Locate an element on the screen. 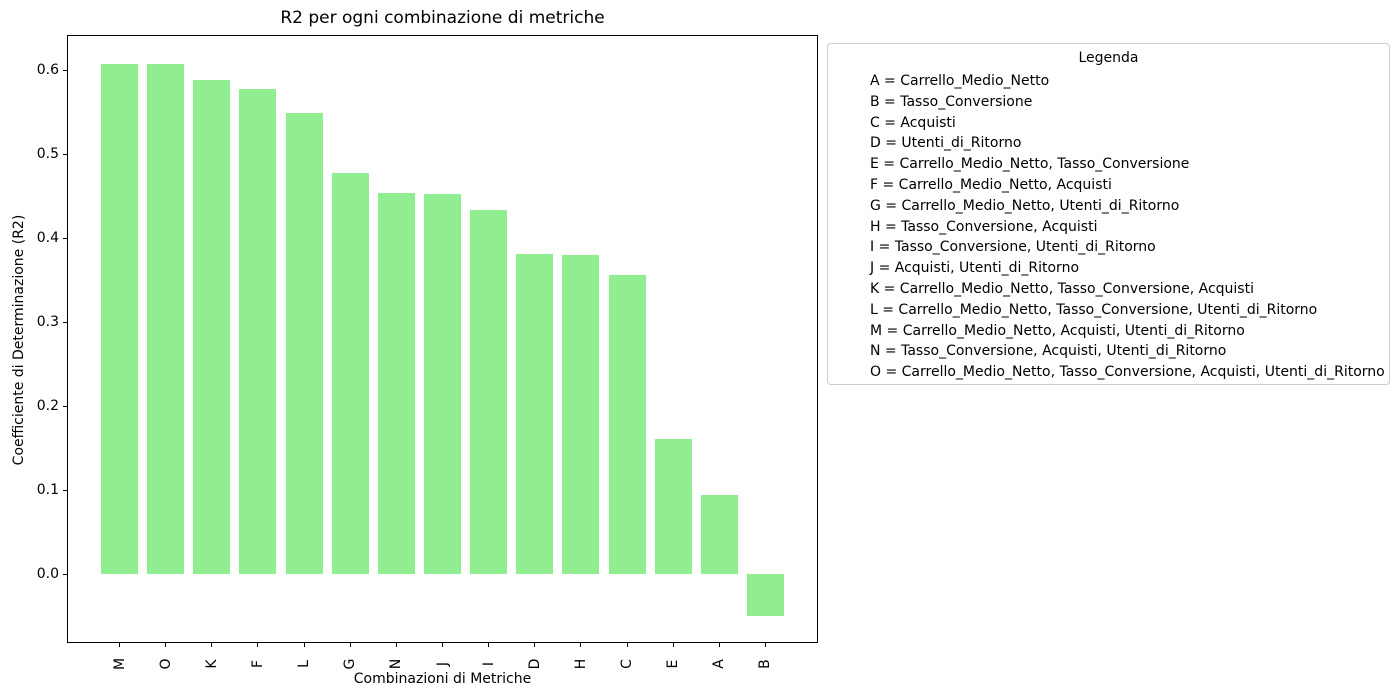  y-tick-label: 0.1 is located at coordinates (47, 490).